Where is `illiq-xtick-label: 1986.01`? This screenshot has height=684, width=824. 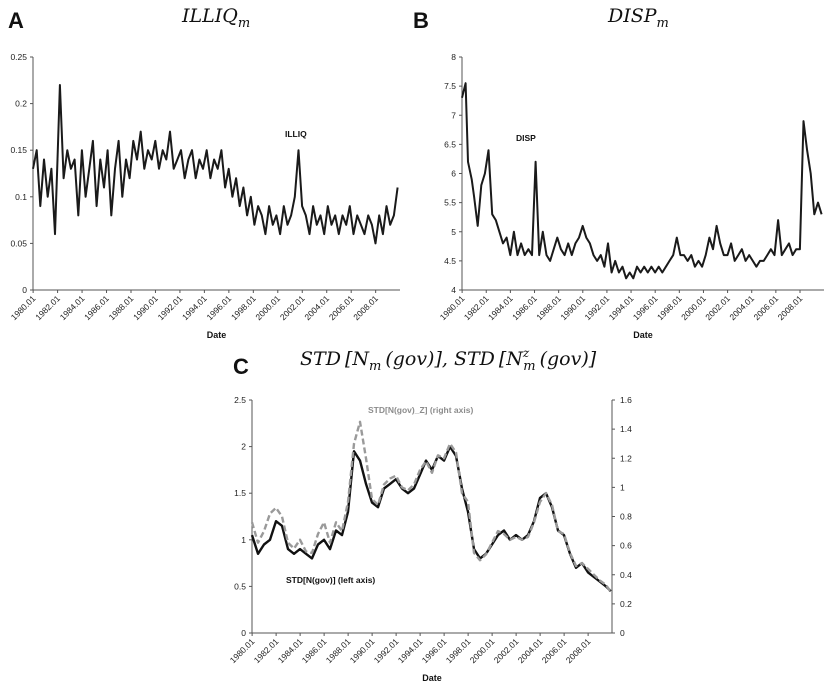 illiq-xtick-label: 1986.01 is located at coordinates (96, 307).